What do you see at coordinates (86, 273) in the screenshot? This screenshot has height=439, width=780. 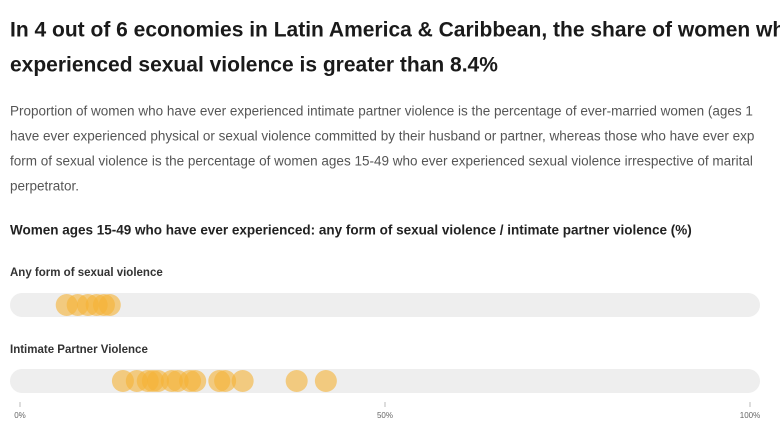 I see `row-label: Any form of sexual violence` at bounding box center [86, 273].